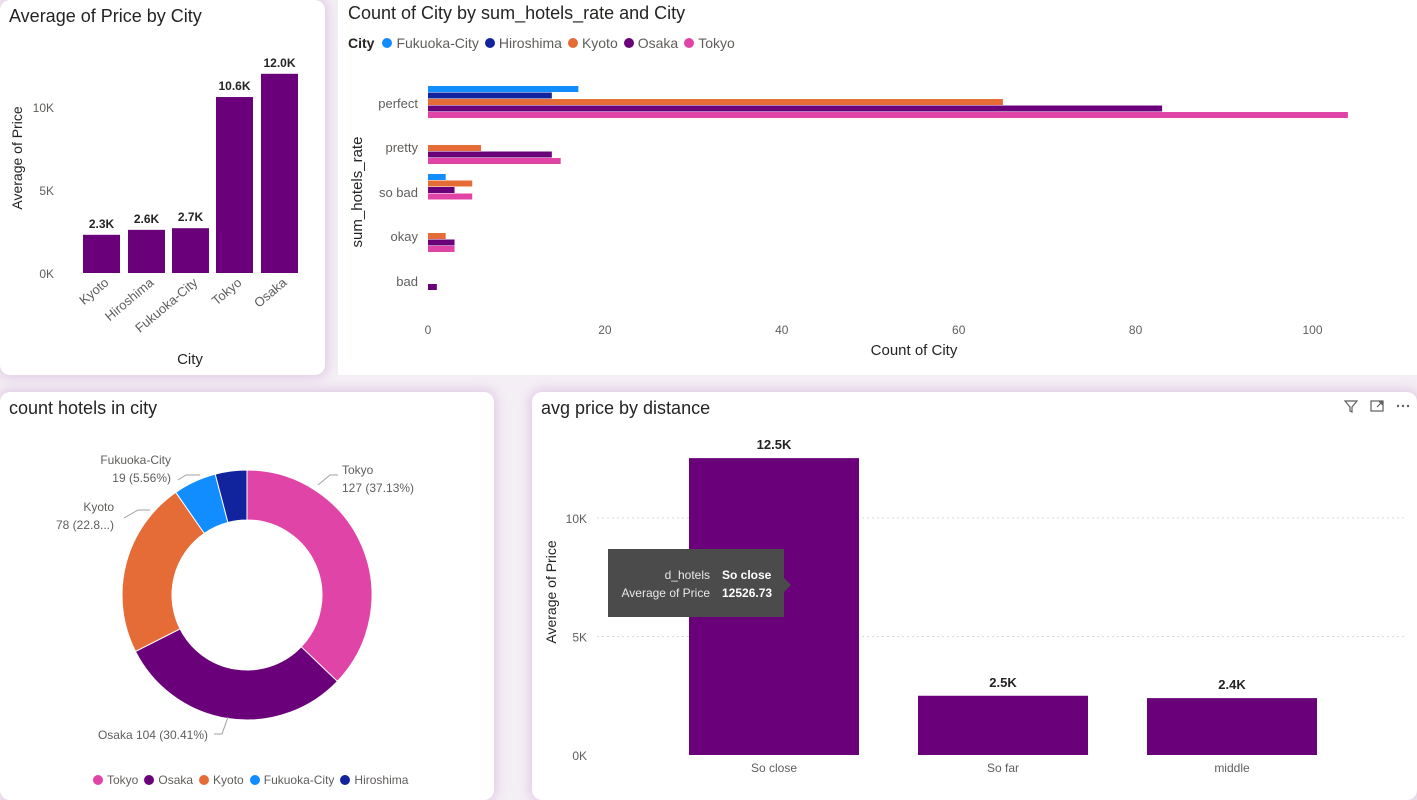 The height and width of the screenshot is (800, 1417). I want to click on visual-header-icons, so click(1377, 407).